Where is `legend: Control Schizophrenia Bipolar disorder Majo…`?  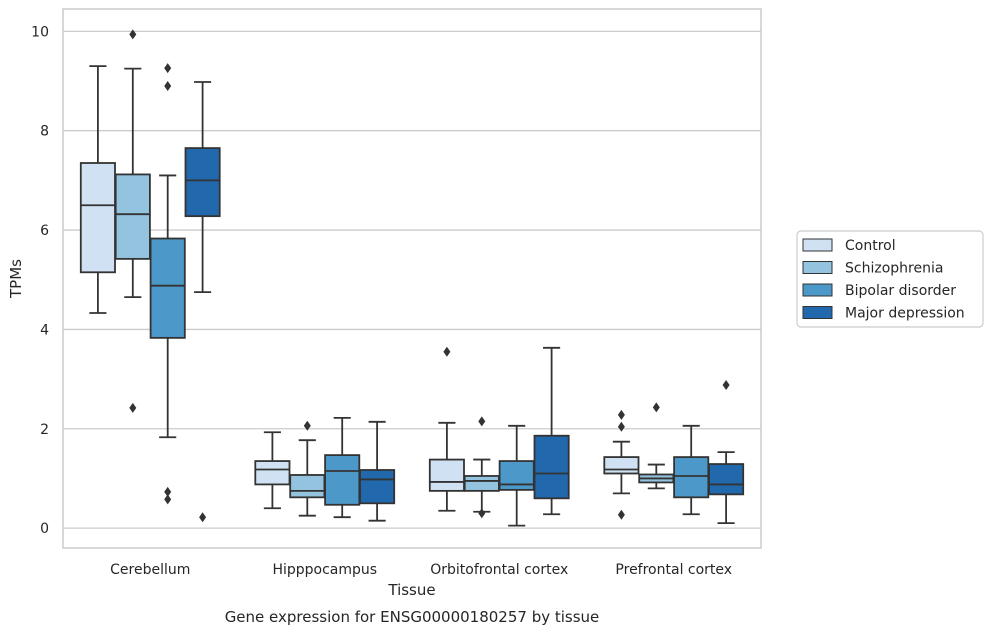
legend: Control Schizophrenia Bipolar disorder Majo… is located at coordinates (890, 279).